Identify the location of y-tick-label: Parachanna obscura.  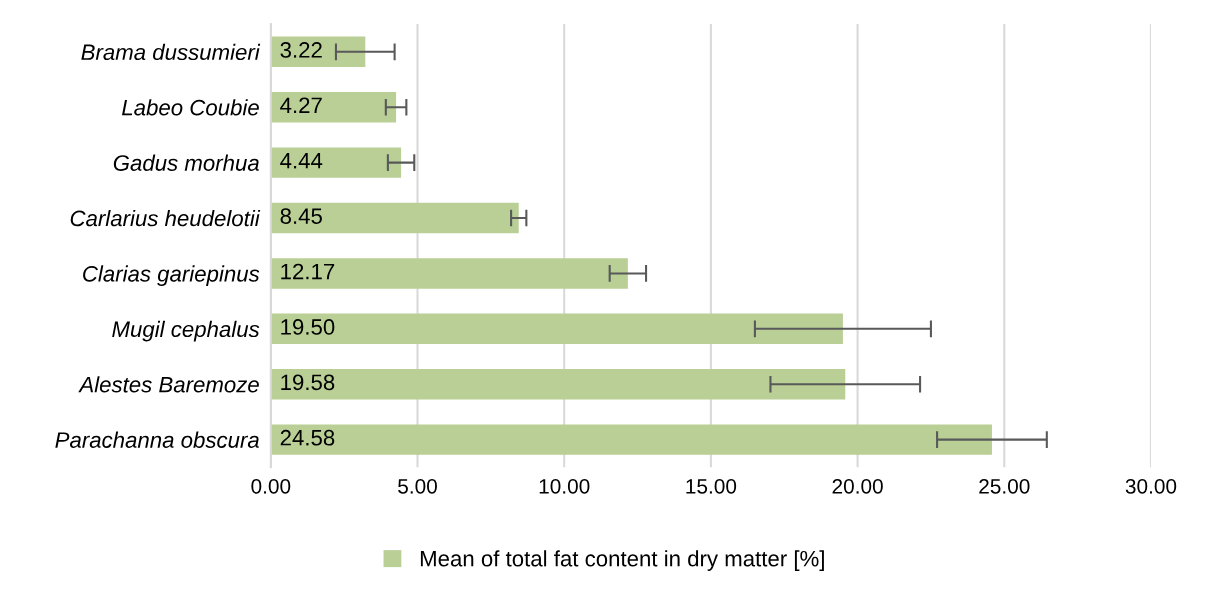
(157, 439).